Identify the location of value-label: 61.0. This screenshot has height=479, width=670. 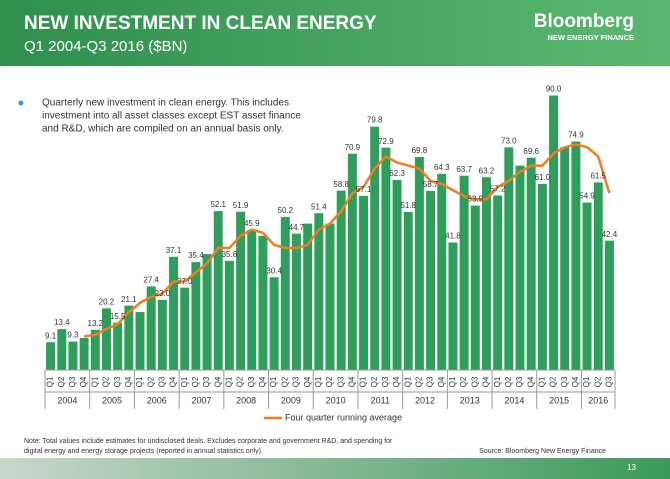
(543, 177).